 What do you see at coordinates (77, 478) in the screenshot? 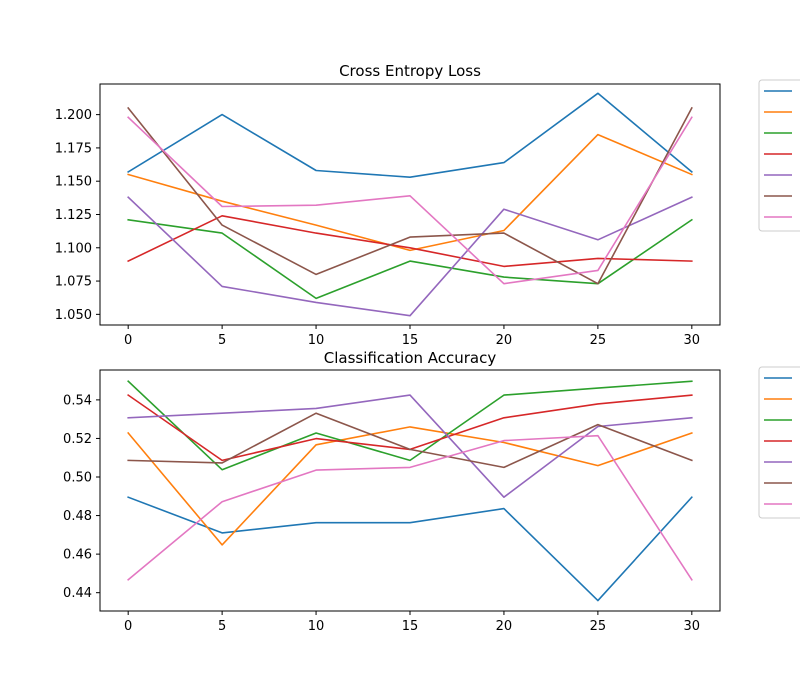
I see `accuracy-y-tick-label: 0.50` at bounding box center [77, 478].